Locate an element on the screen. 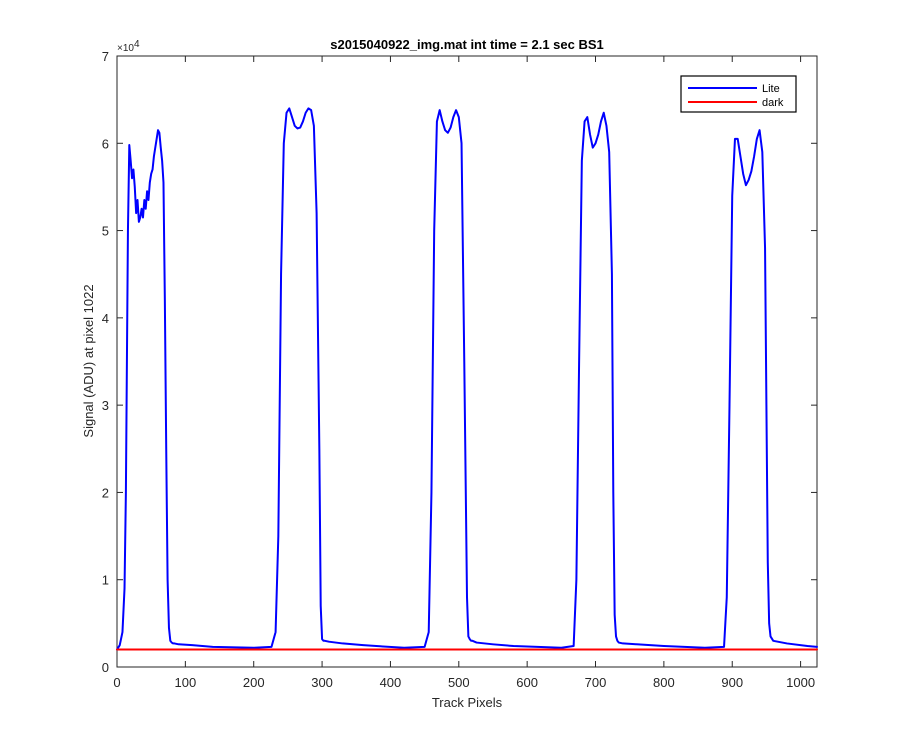 The width and height of the screenshot is (900, 750). y-tick-label: 1 is located at coordinates (105, 580).